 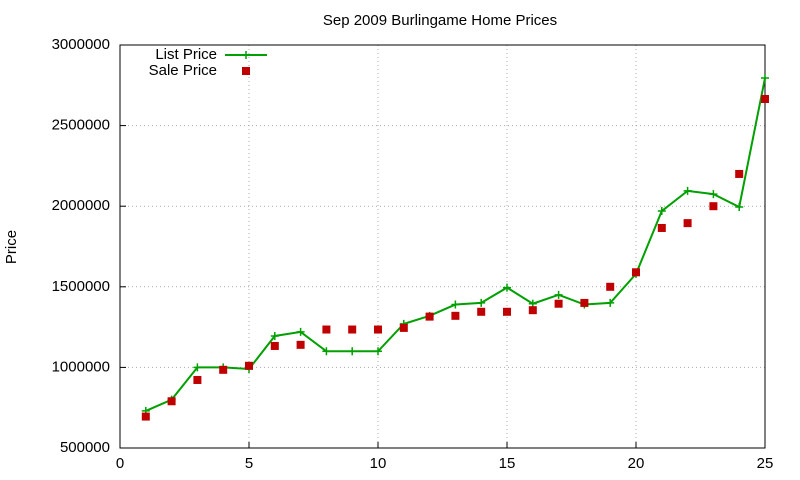 What do you see at coordinates (81, 286) in the screenshot?
I see `y-tick-label: 1500000` at bounding box center [81, 286].